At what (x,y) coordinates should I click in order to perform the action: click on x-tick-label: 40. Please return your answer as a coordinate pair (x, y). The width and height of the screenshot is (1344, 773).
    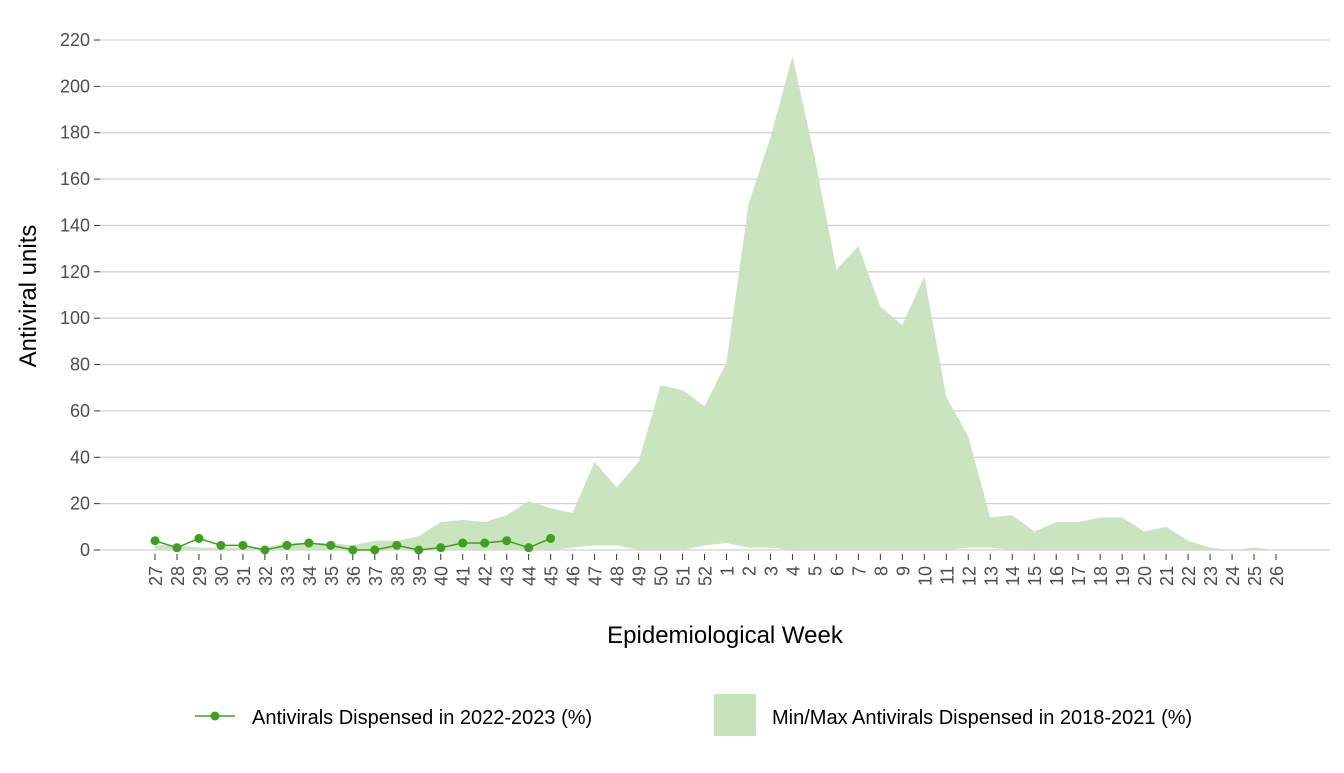
    Looking at the image, I should click on (442, 576).